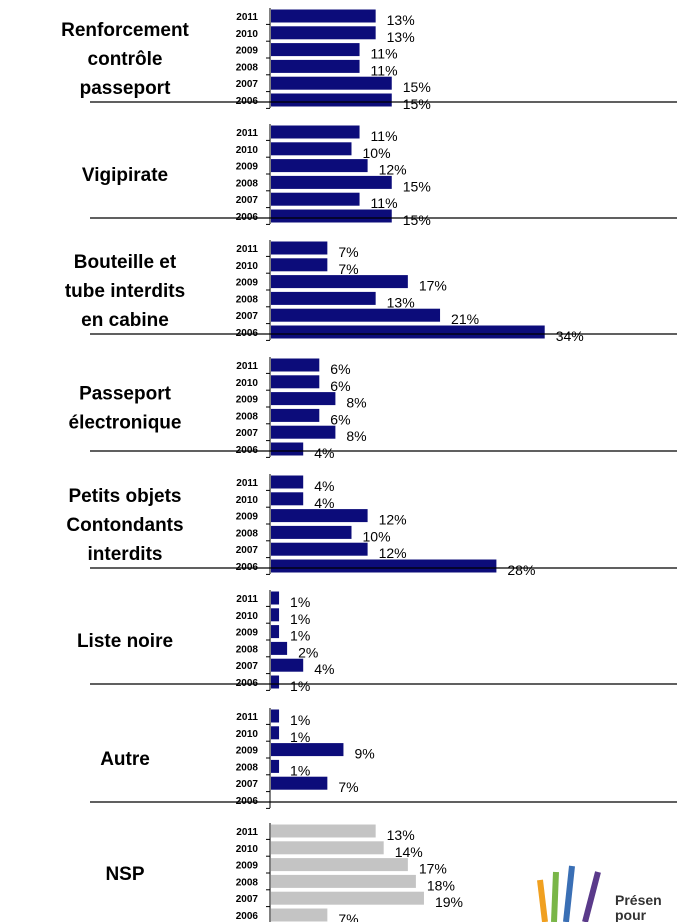 The width and height of the screenshot is (677, 922). I want to click on logo: Présen pour, so click(599, 893).